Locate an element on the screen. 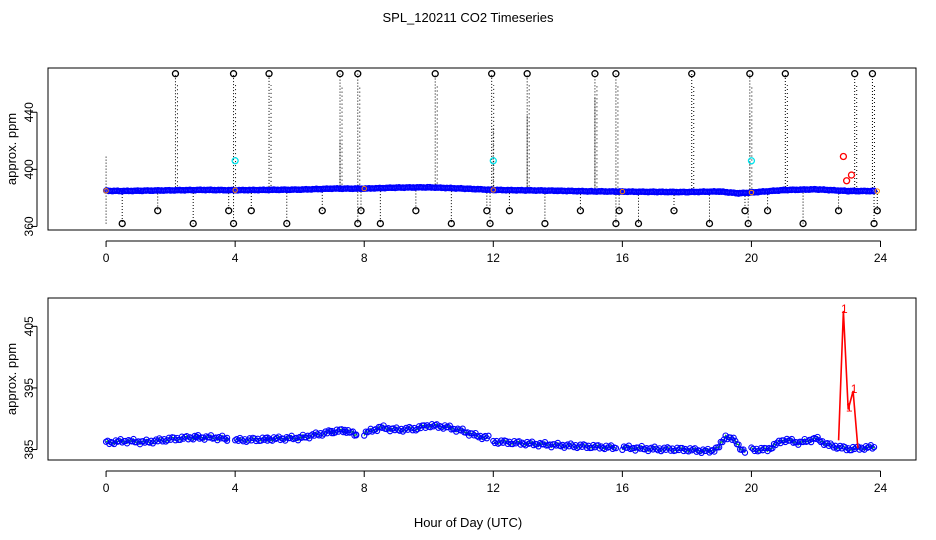 The height and width of the screenshot is (540, 936). y-tick-label: 360 is located at coordinates (29, 226).